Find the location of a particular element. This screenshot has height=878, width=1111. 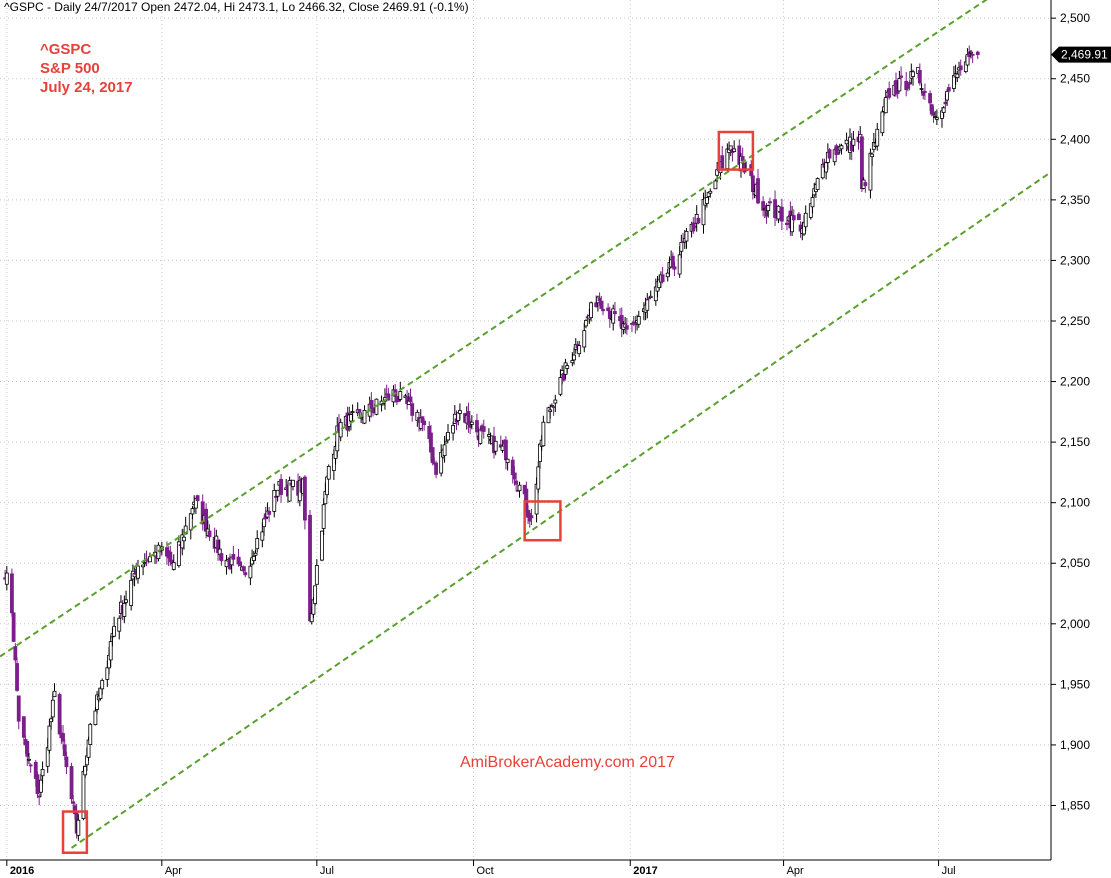

x-tick-label: 2017 is located at coordinates (645, 871).